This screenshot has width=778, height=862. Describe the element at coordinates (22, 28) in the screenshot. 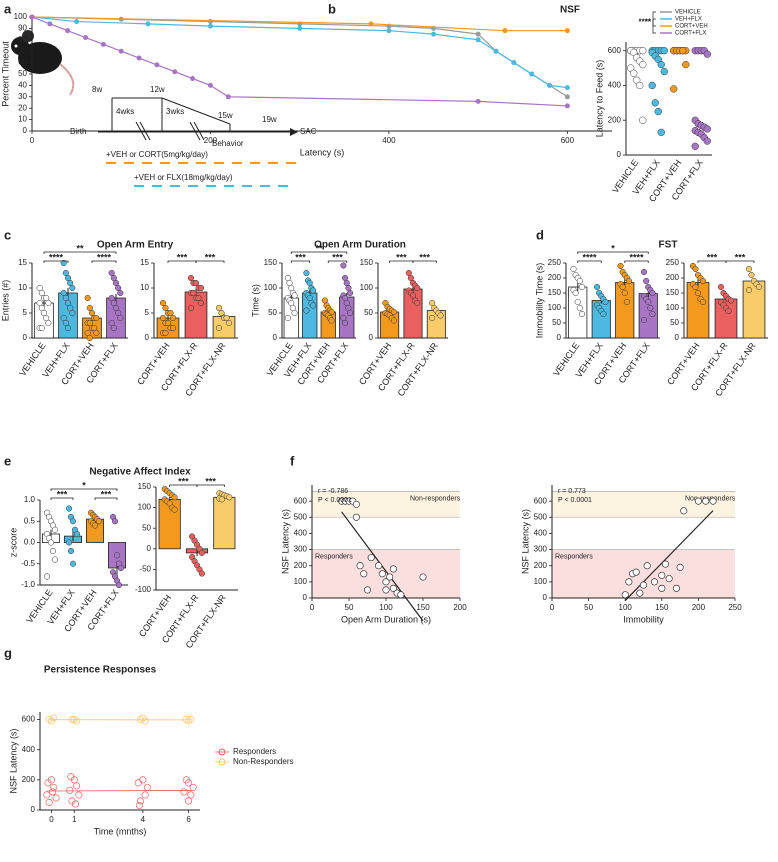

I see `y-tick-label: 90` at that location.